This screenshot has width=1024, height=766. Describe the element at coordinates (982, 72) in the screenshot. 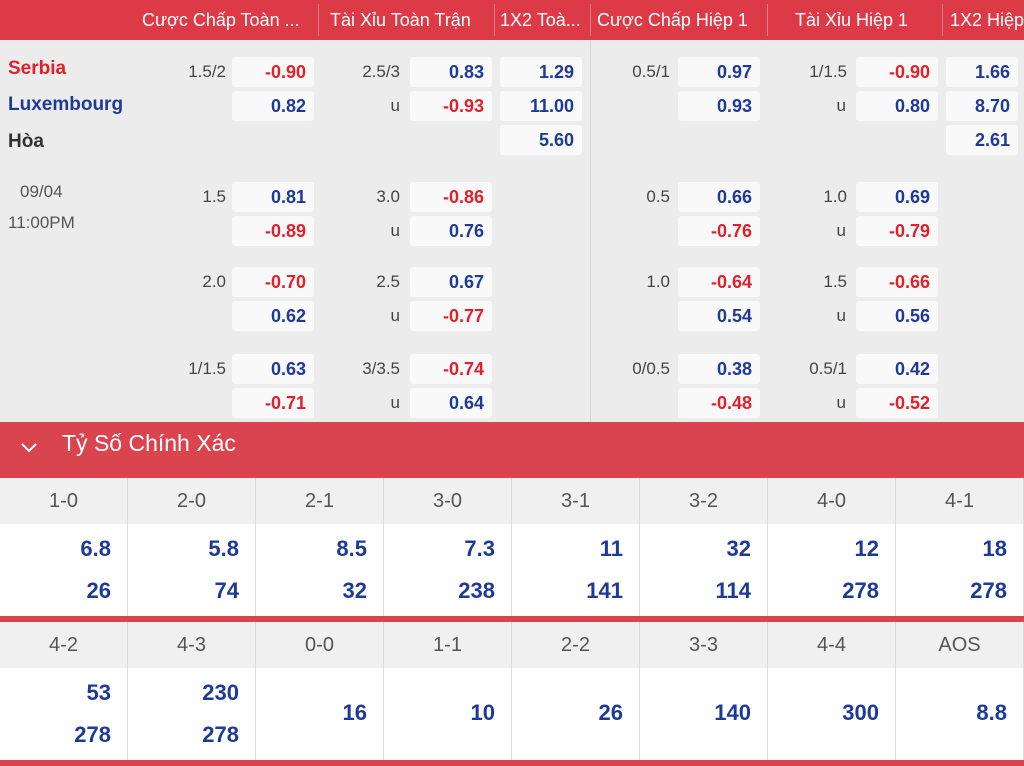

I see `odds-cell-h1-1x2-home: 1.66` at that location.